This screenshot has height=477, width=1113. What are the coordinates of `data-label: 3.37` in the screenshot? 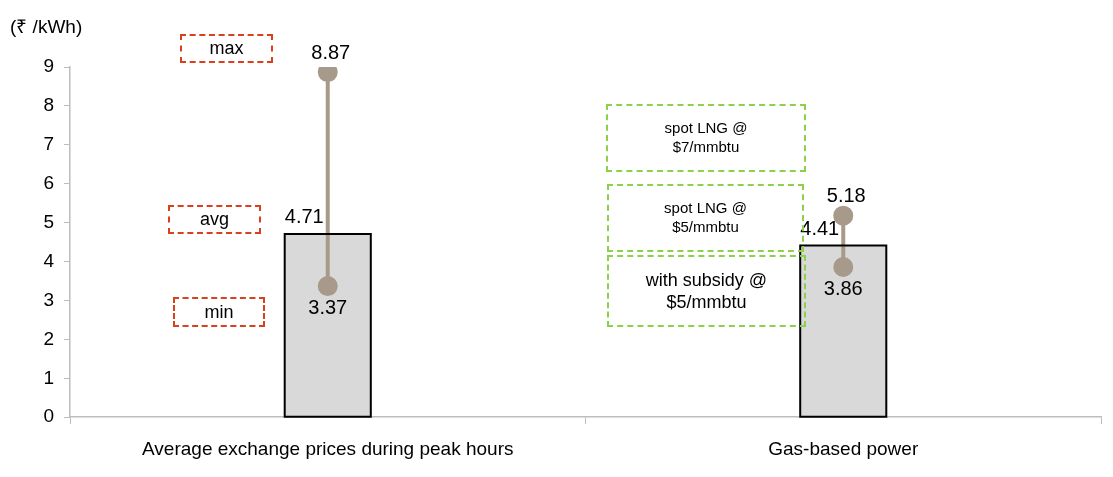 It's located at (328, 306).